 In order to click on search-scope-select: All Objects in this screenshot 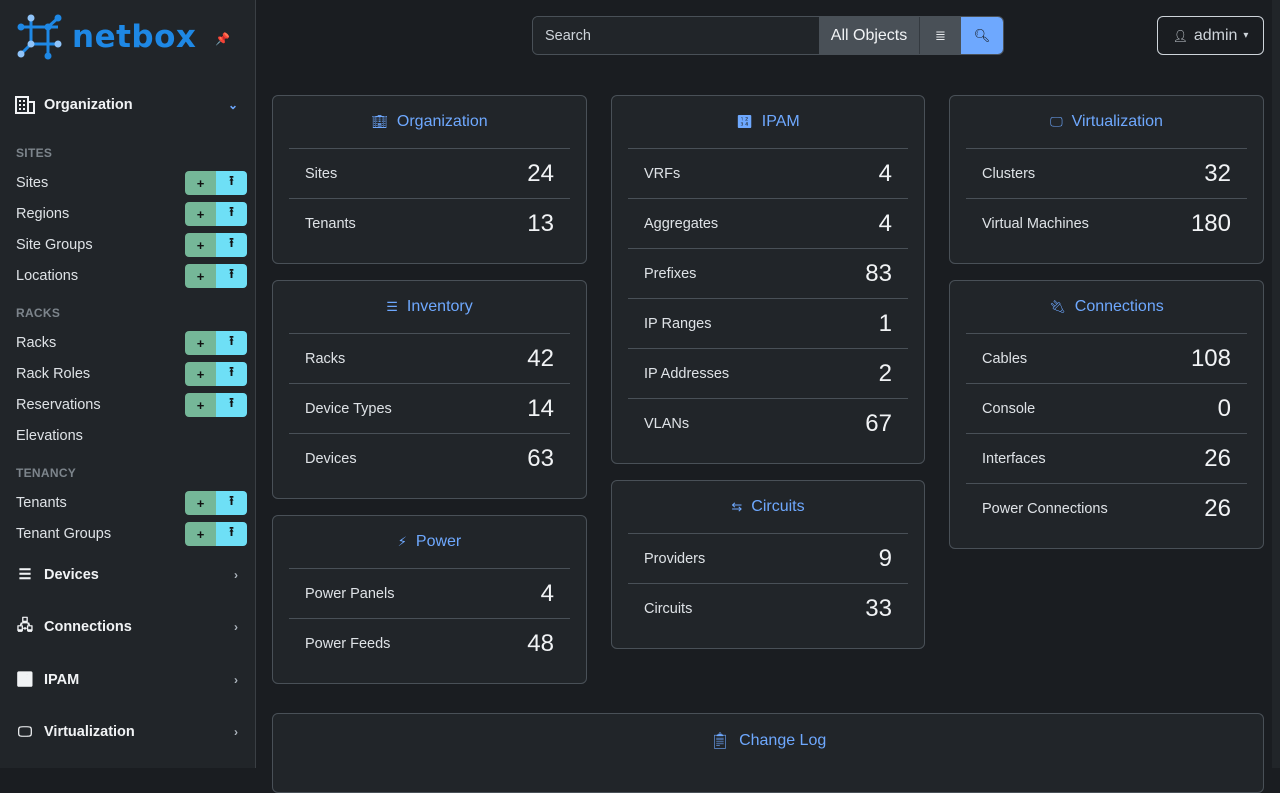, I will do `click(869, 35)`.